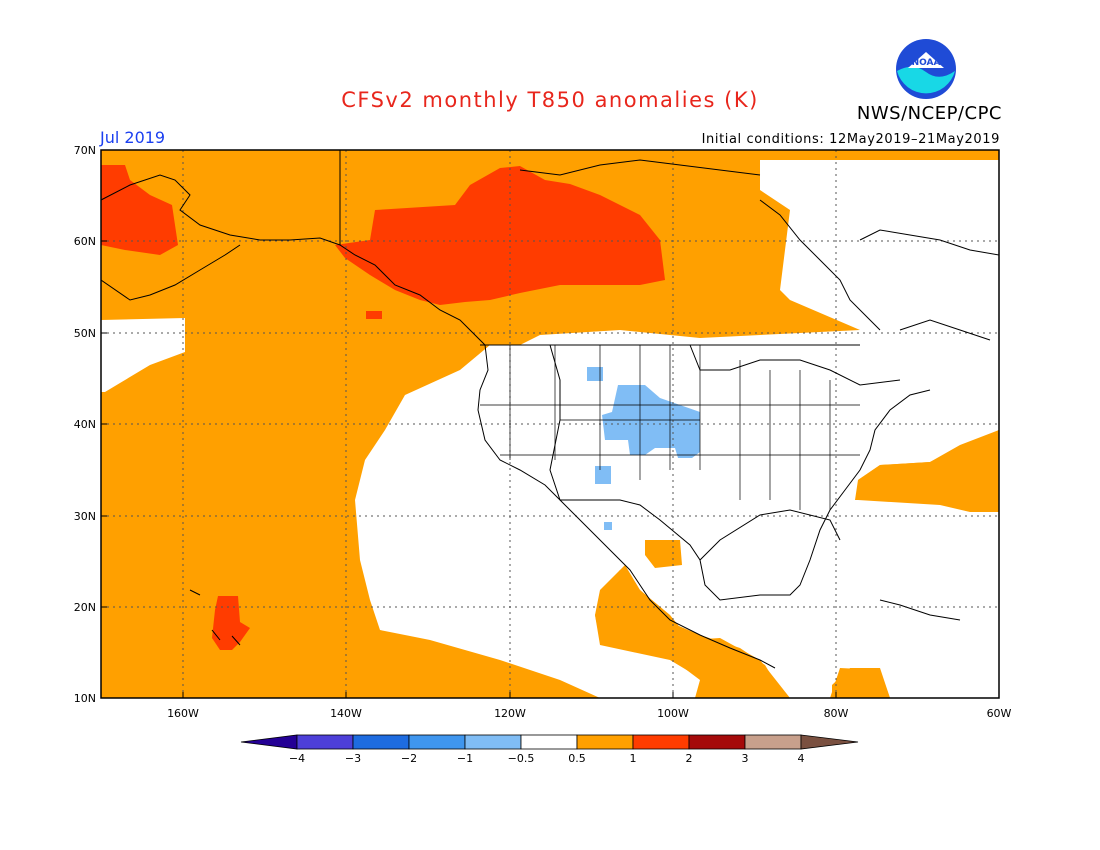  Describe the element at coordinates (608, 526) in the screenshot. I see `cool-patch-tiny` at that location.